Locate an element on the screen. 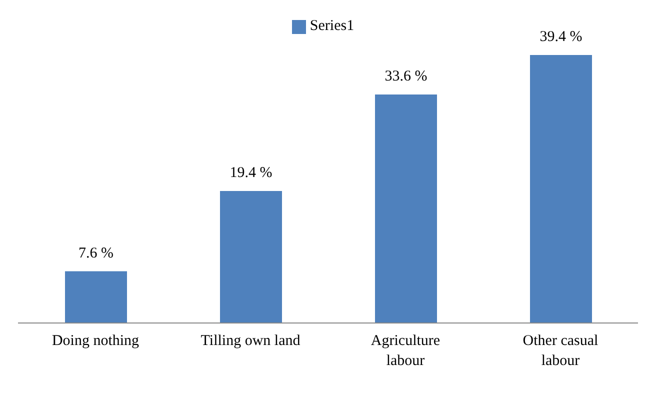 The image size is (671, 403). x-tick-label: Doing nothing is located at coordinates (96, 341).